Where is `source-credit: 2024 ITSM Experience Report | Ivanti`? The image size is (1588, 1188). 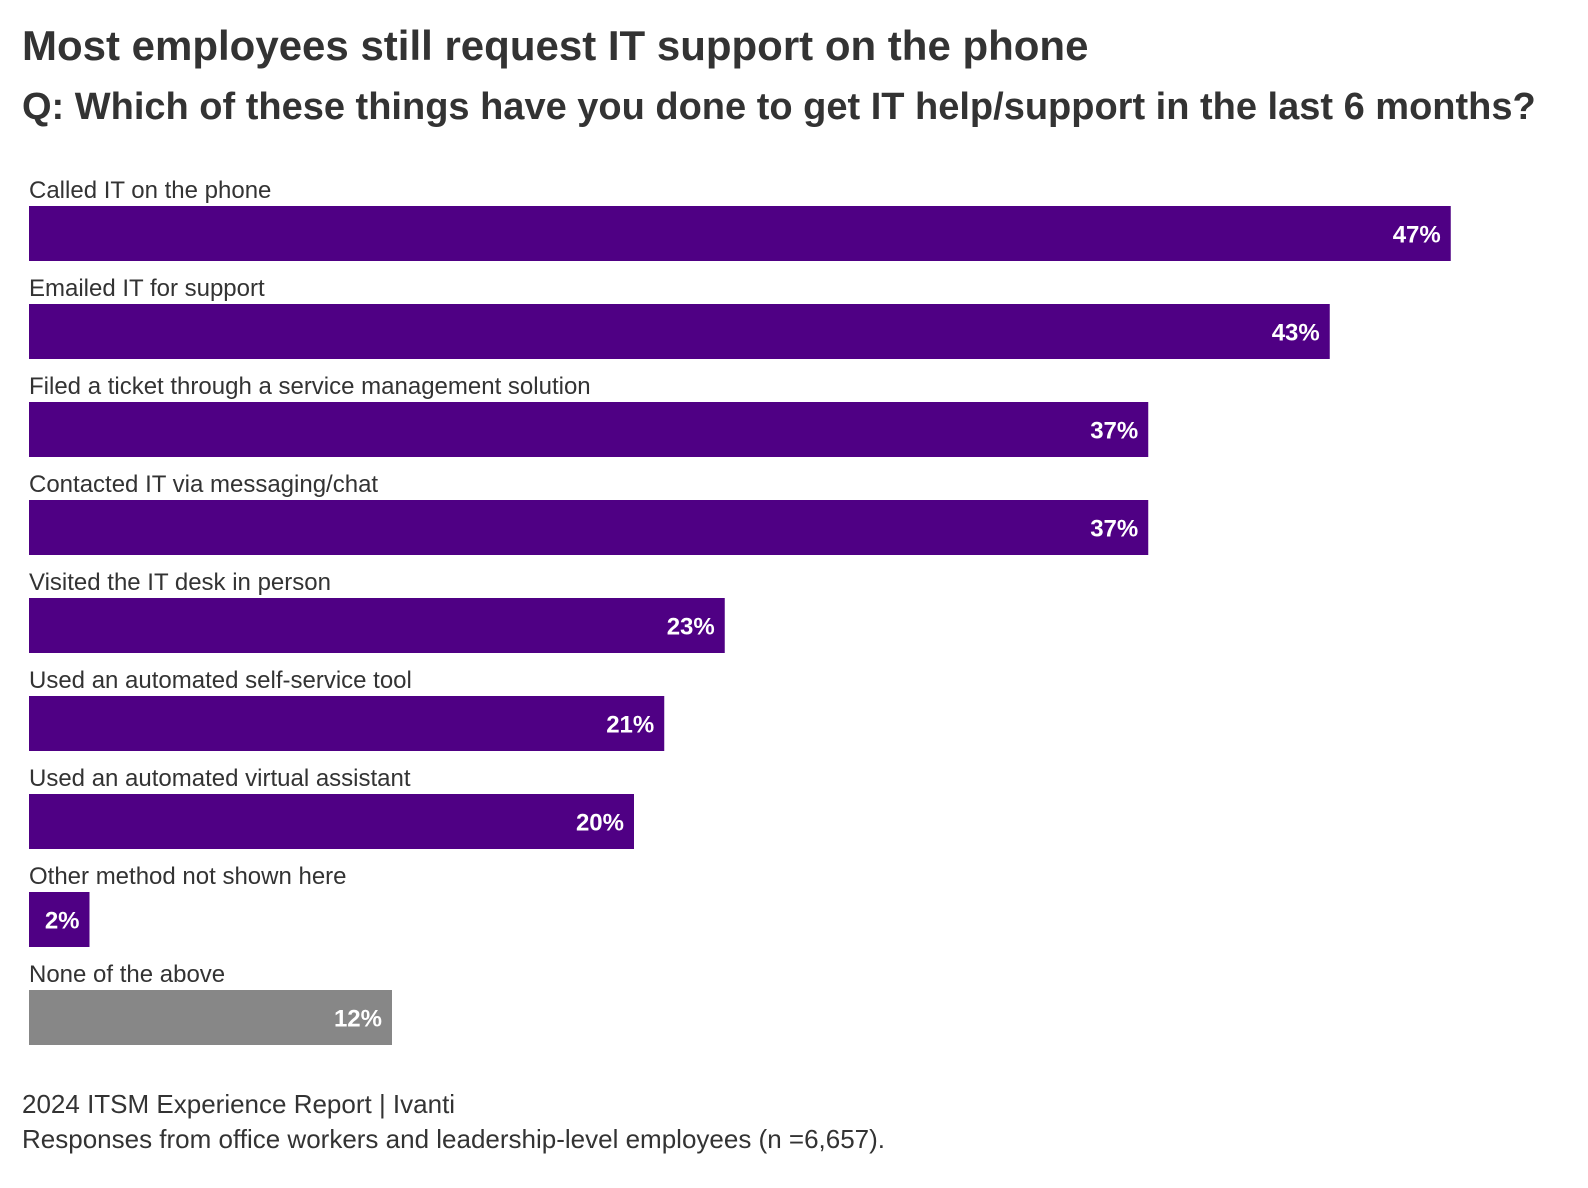
source-credit: 2024 ITSM Experience Report | Ivanti is located at coordinates (239, 1104).